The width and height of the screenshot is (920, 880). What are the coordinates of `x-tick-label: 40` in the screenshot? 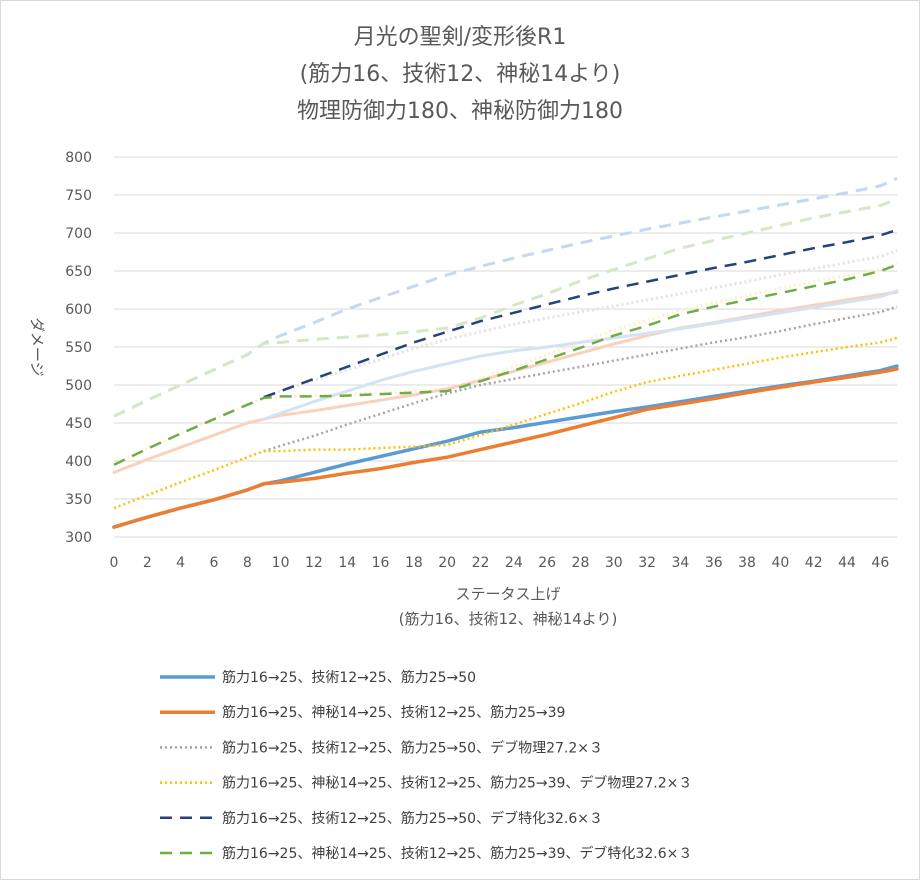 It's located at (780, 563).